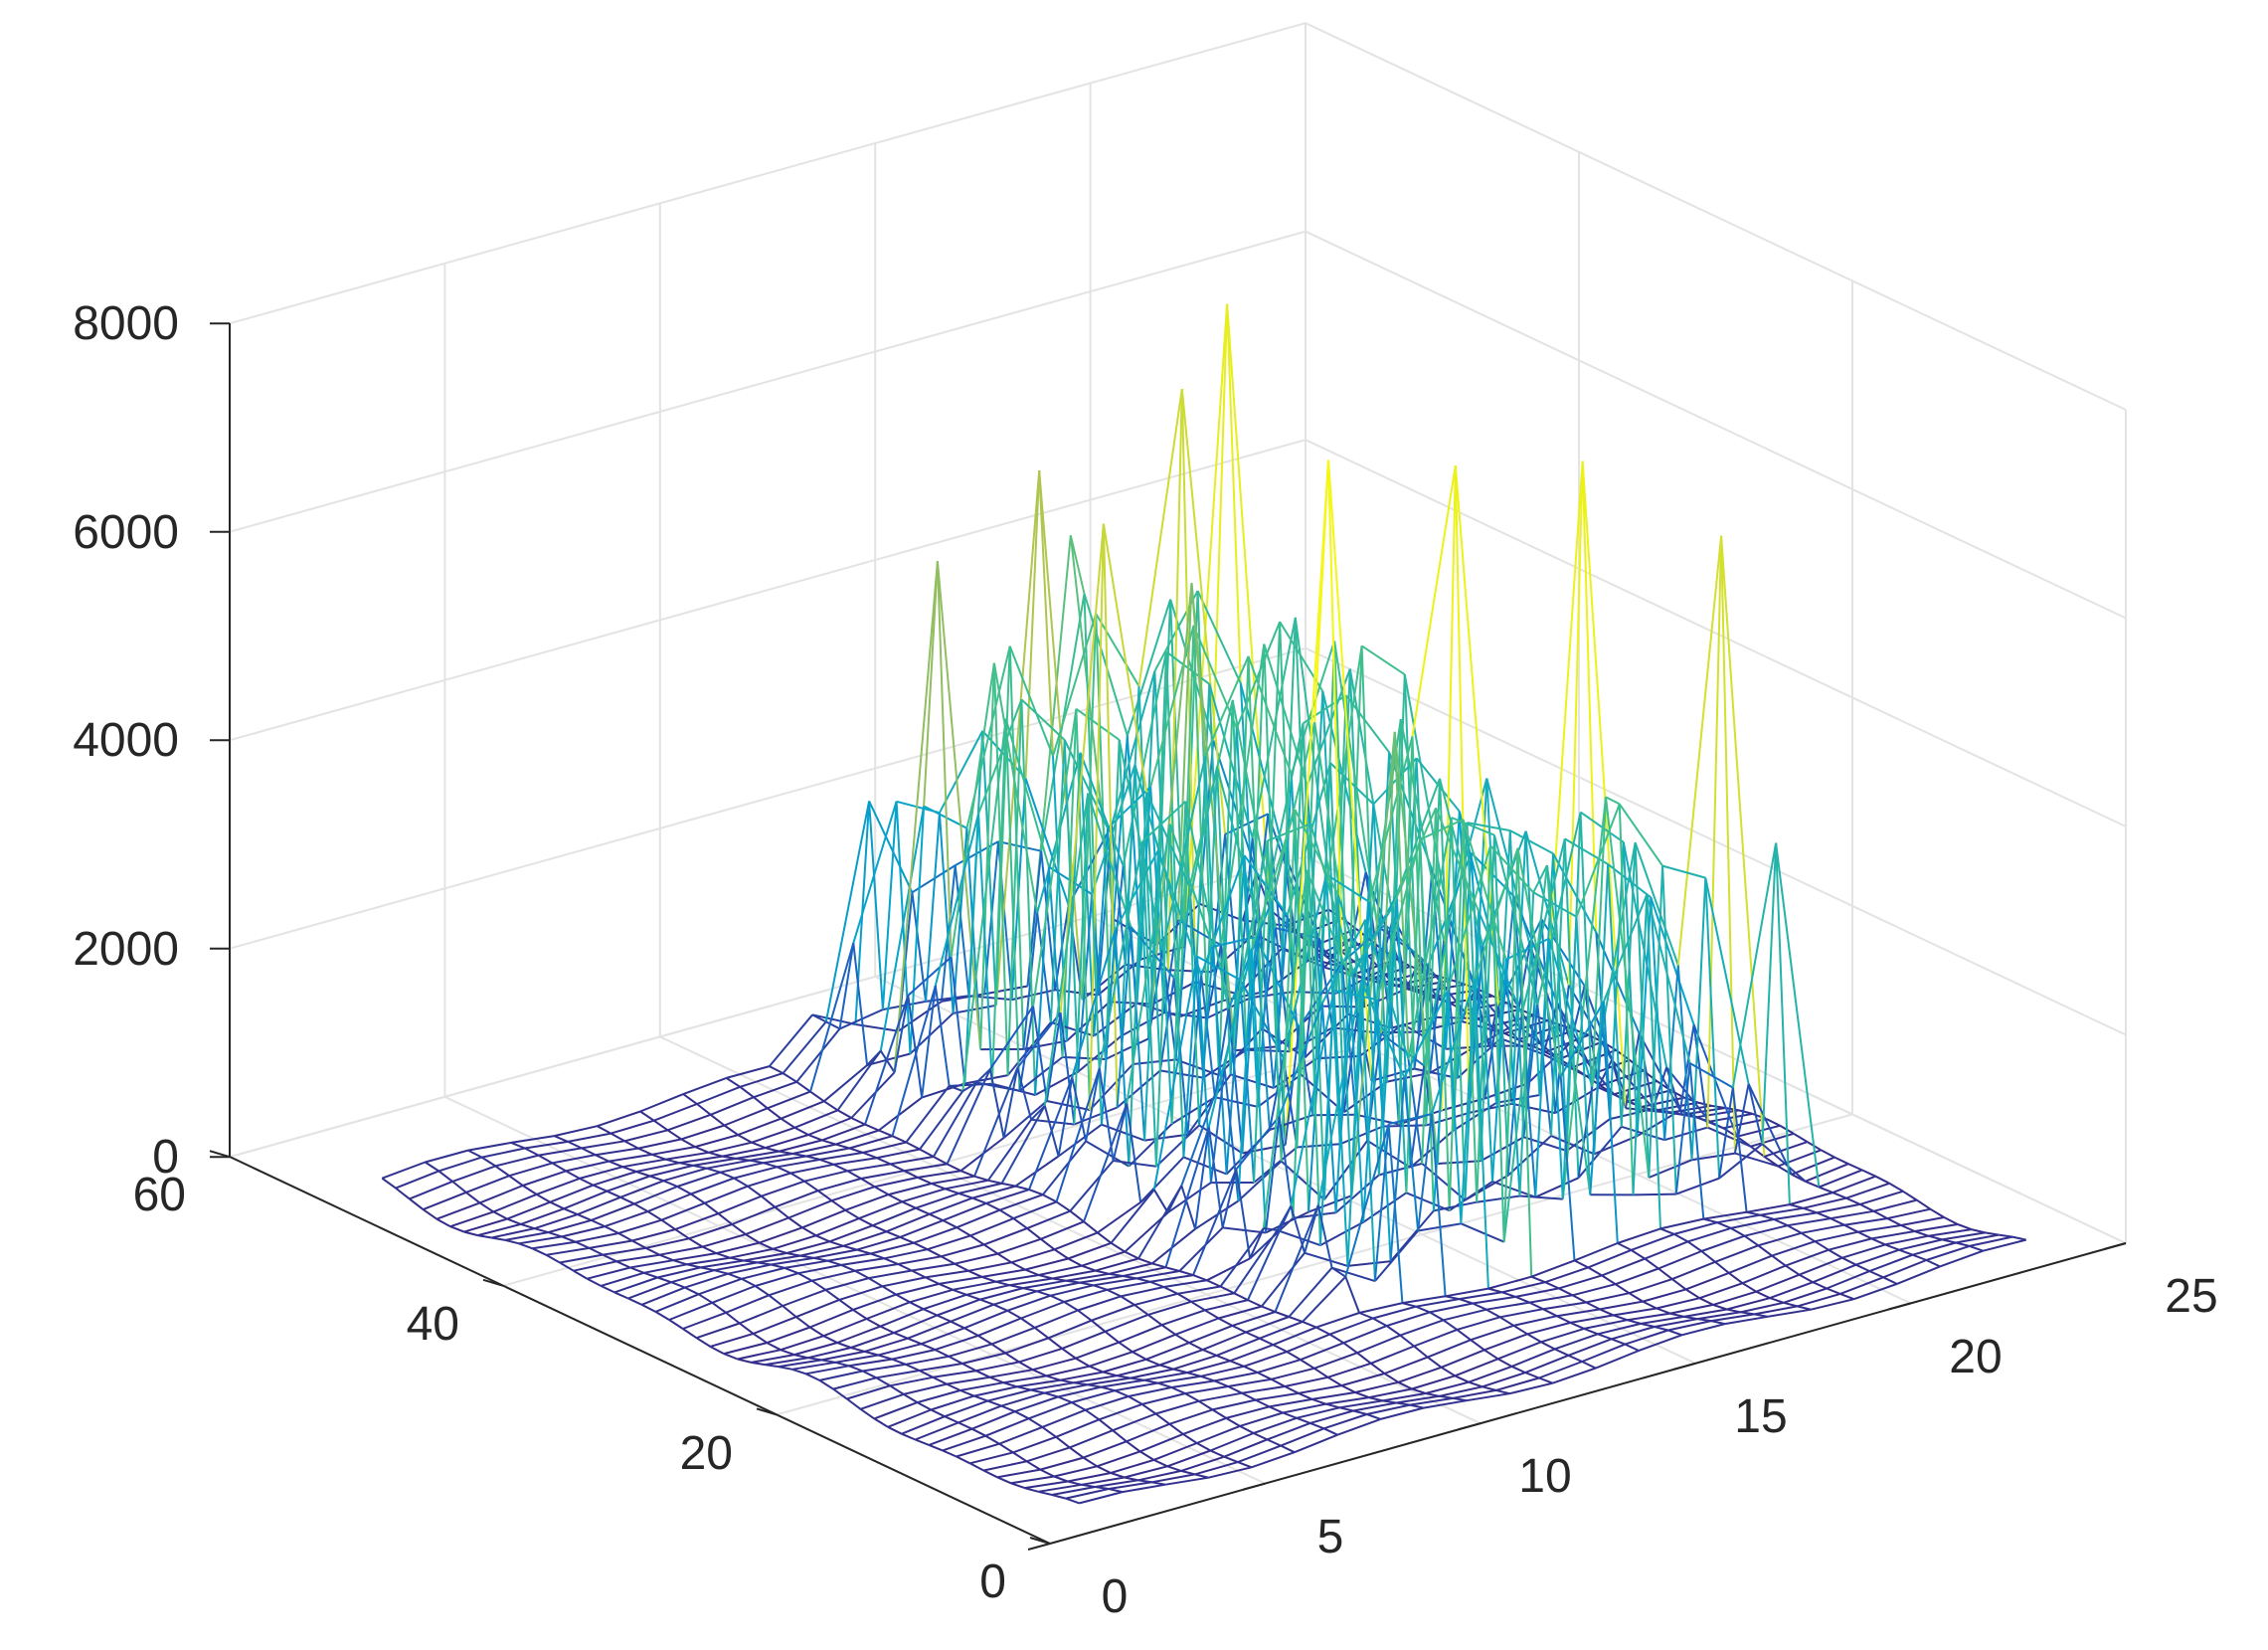 The width and height of the screenshot is (2268, 1650). Describe the element at coordinates (159, 1195) in the screenshot. I see `y-tick-label: 60` at that location.